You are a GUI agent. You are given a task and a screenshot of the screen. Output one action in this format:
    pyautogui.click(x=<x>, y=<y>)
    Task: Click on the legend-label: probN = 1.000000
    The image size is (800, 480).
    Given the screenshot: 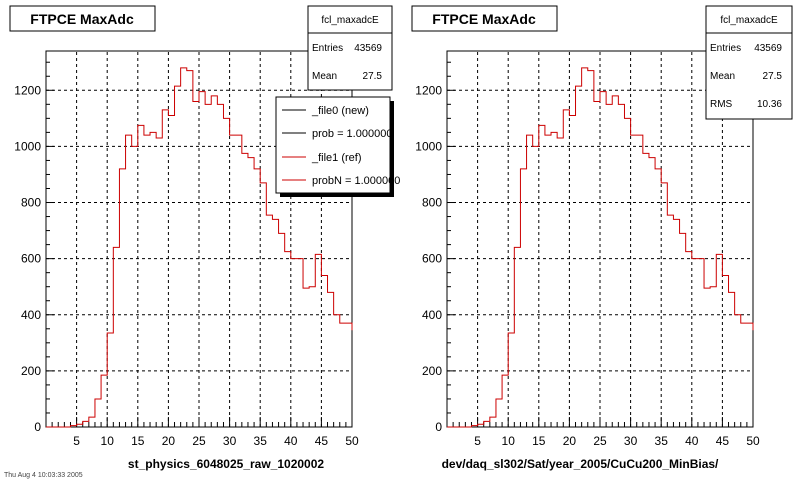 What is the action you would take?
    pyautogui.click(x=356, y=181)
    